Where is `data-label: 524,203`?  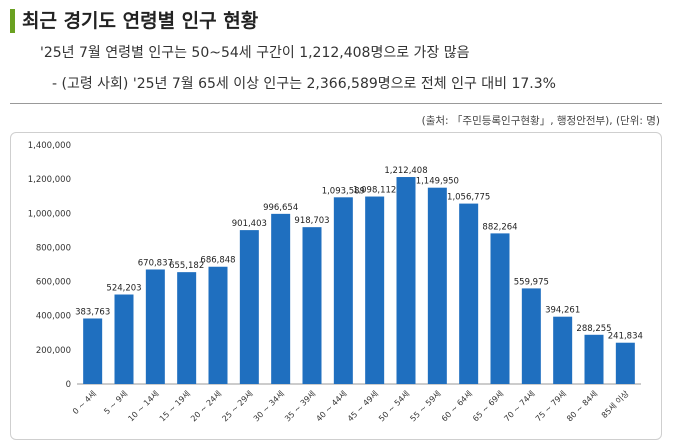
data-label: 524,203 is located at coordinates (123, 289).